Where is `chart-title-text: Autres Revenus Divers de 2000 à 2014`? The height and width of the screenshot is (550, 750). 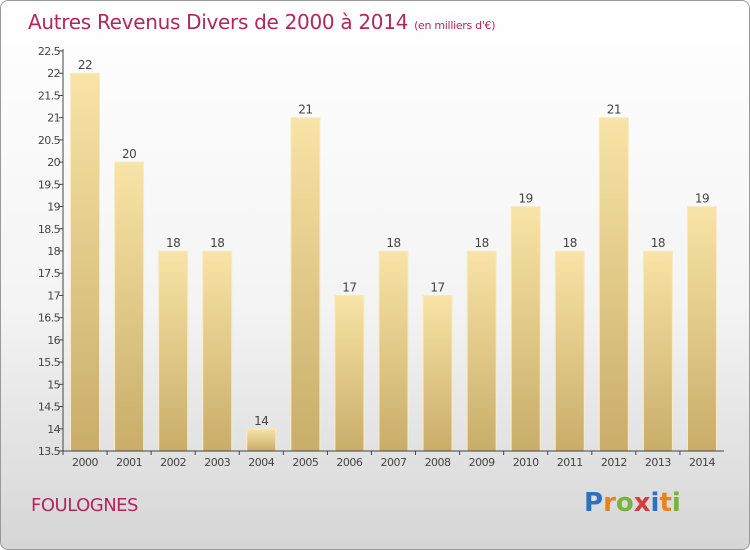 chart-title-text: Autres Revenus Divers de 2000 à 2014 is located at coordinates (218, 22).